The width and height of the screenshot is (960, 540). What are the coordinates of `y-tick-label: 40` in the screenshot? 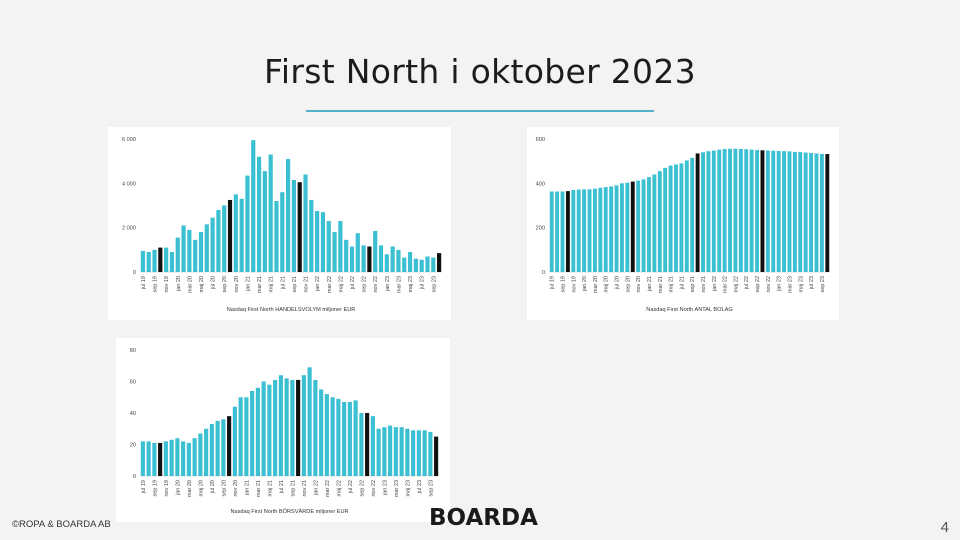 It's located at (133, 414).